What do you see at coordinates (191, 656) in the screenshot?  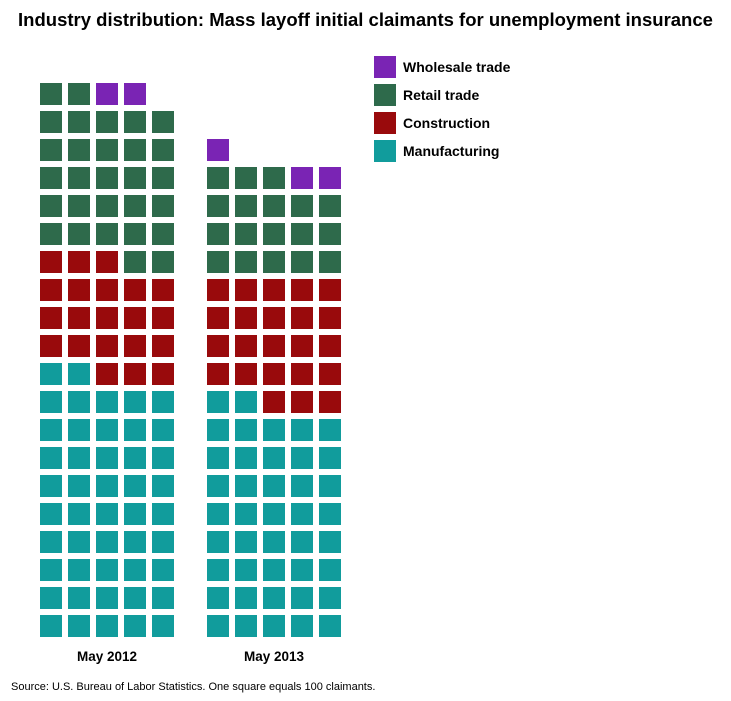 I see `x-tick-labels: May 2012 May 2013` at bounding box center [191, 656].